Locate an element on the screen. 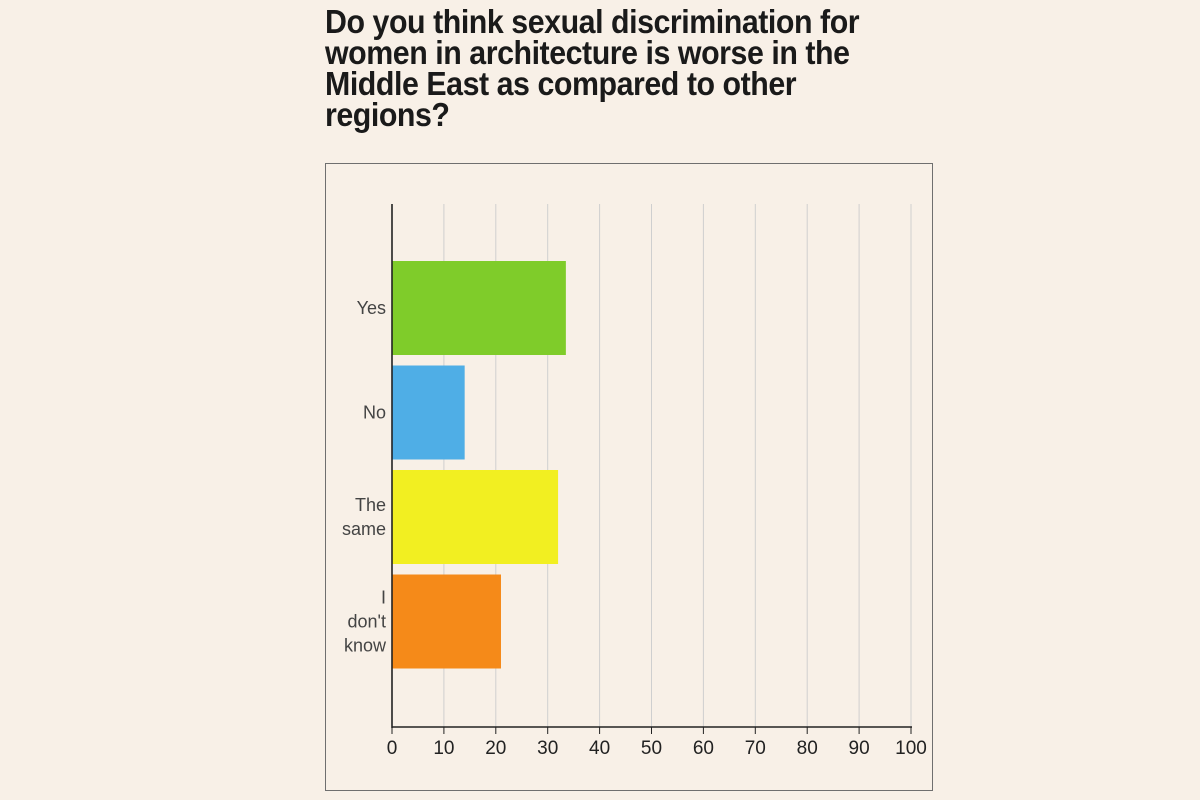 The width and height of the screenshot is (1200, 800). x-tick-label-30: 30 is located at coordinates (547, 748).